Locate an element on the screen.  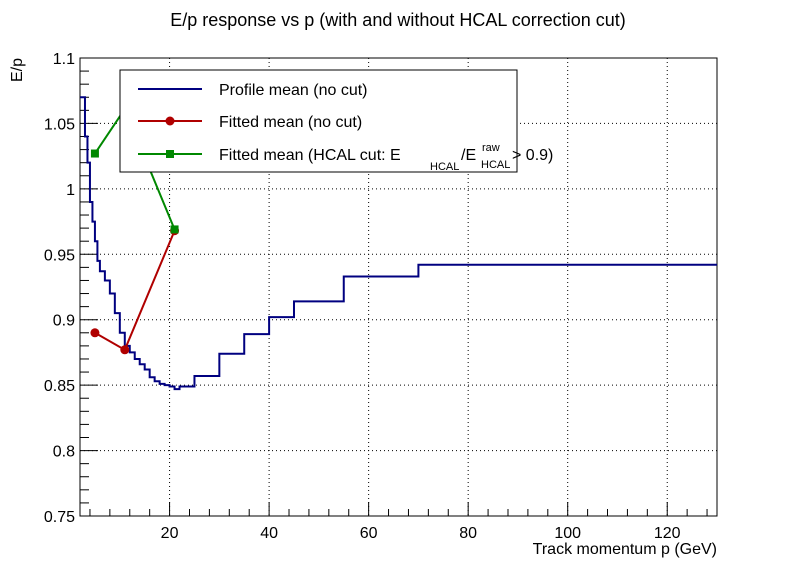
x-tick-label: 40 is located at coordinates (269, 533).